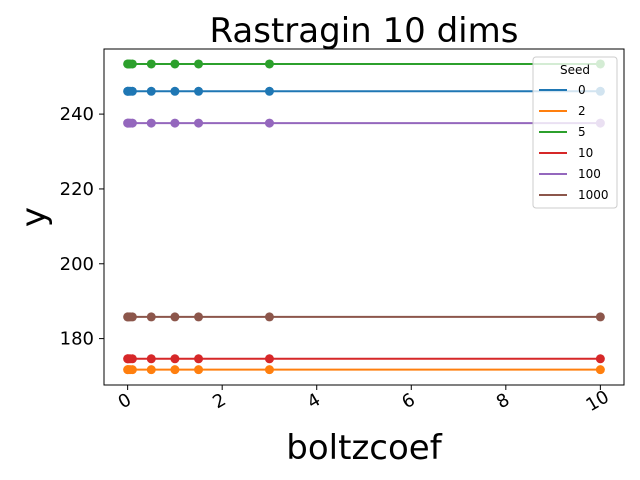 The image size is (640, 480). I want to click on legend-box, so click(575, 132).